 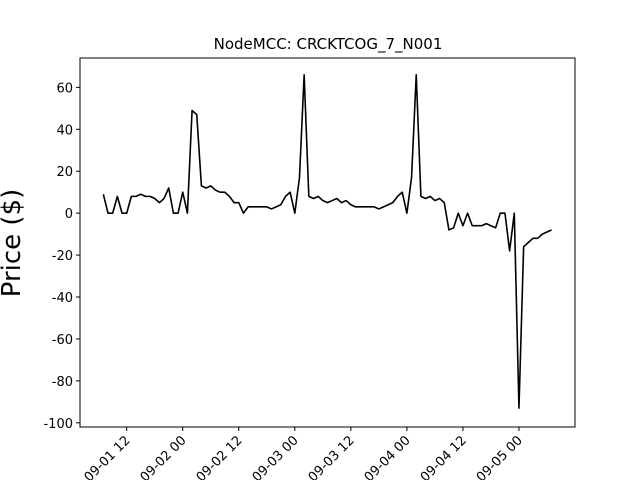 What do you see at coordinates (62, 256) in the screenshot?
I see `y-tick-label: -20` at bounding box center [62, 256].